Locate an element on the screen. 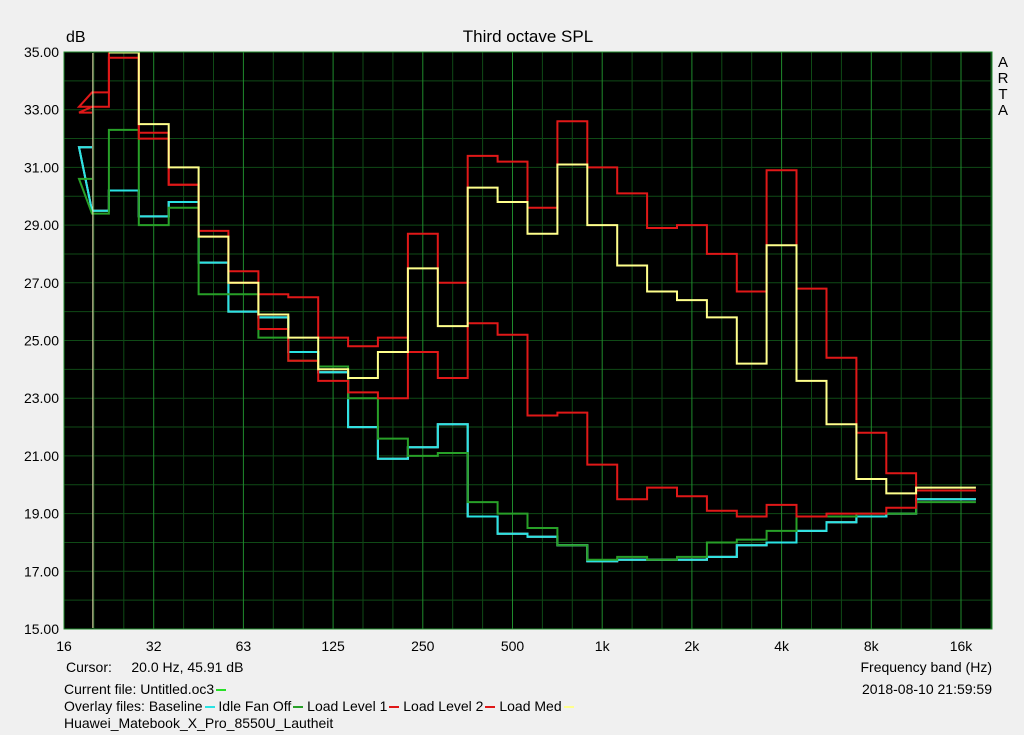  y-tick-label: 27.00 is located at coordinates (41, 283).